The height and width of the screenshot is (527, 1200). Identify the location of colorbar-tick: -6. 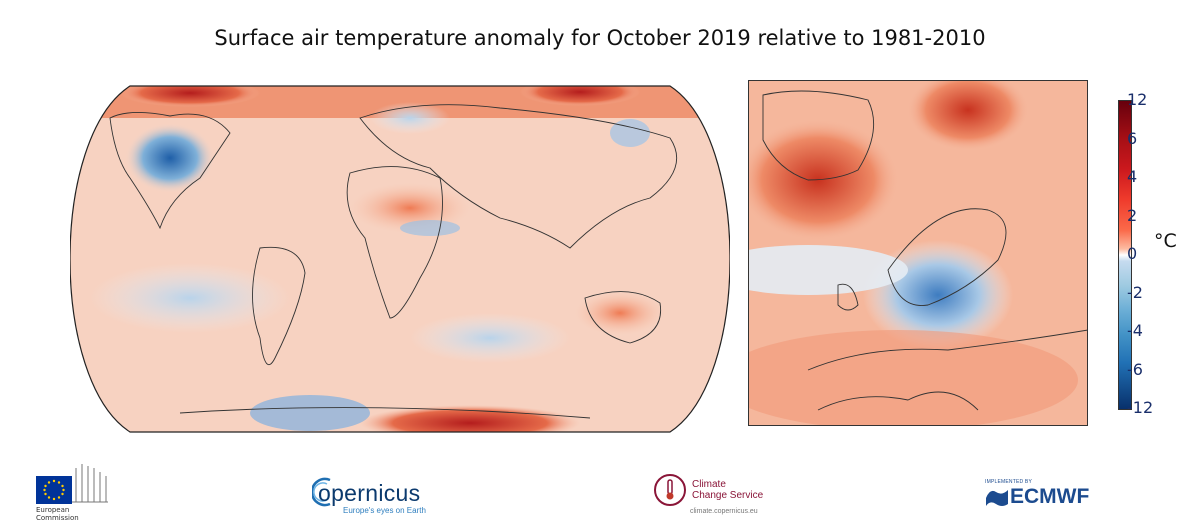
(1135, 369).